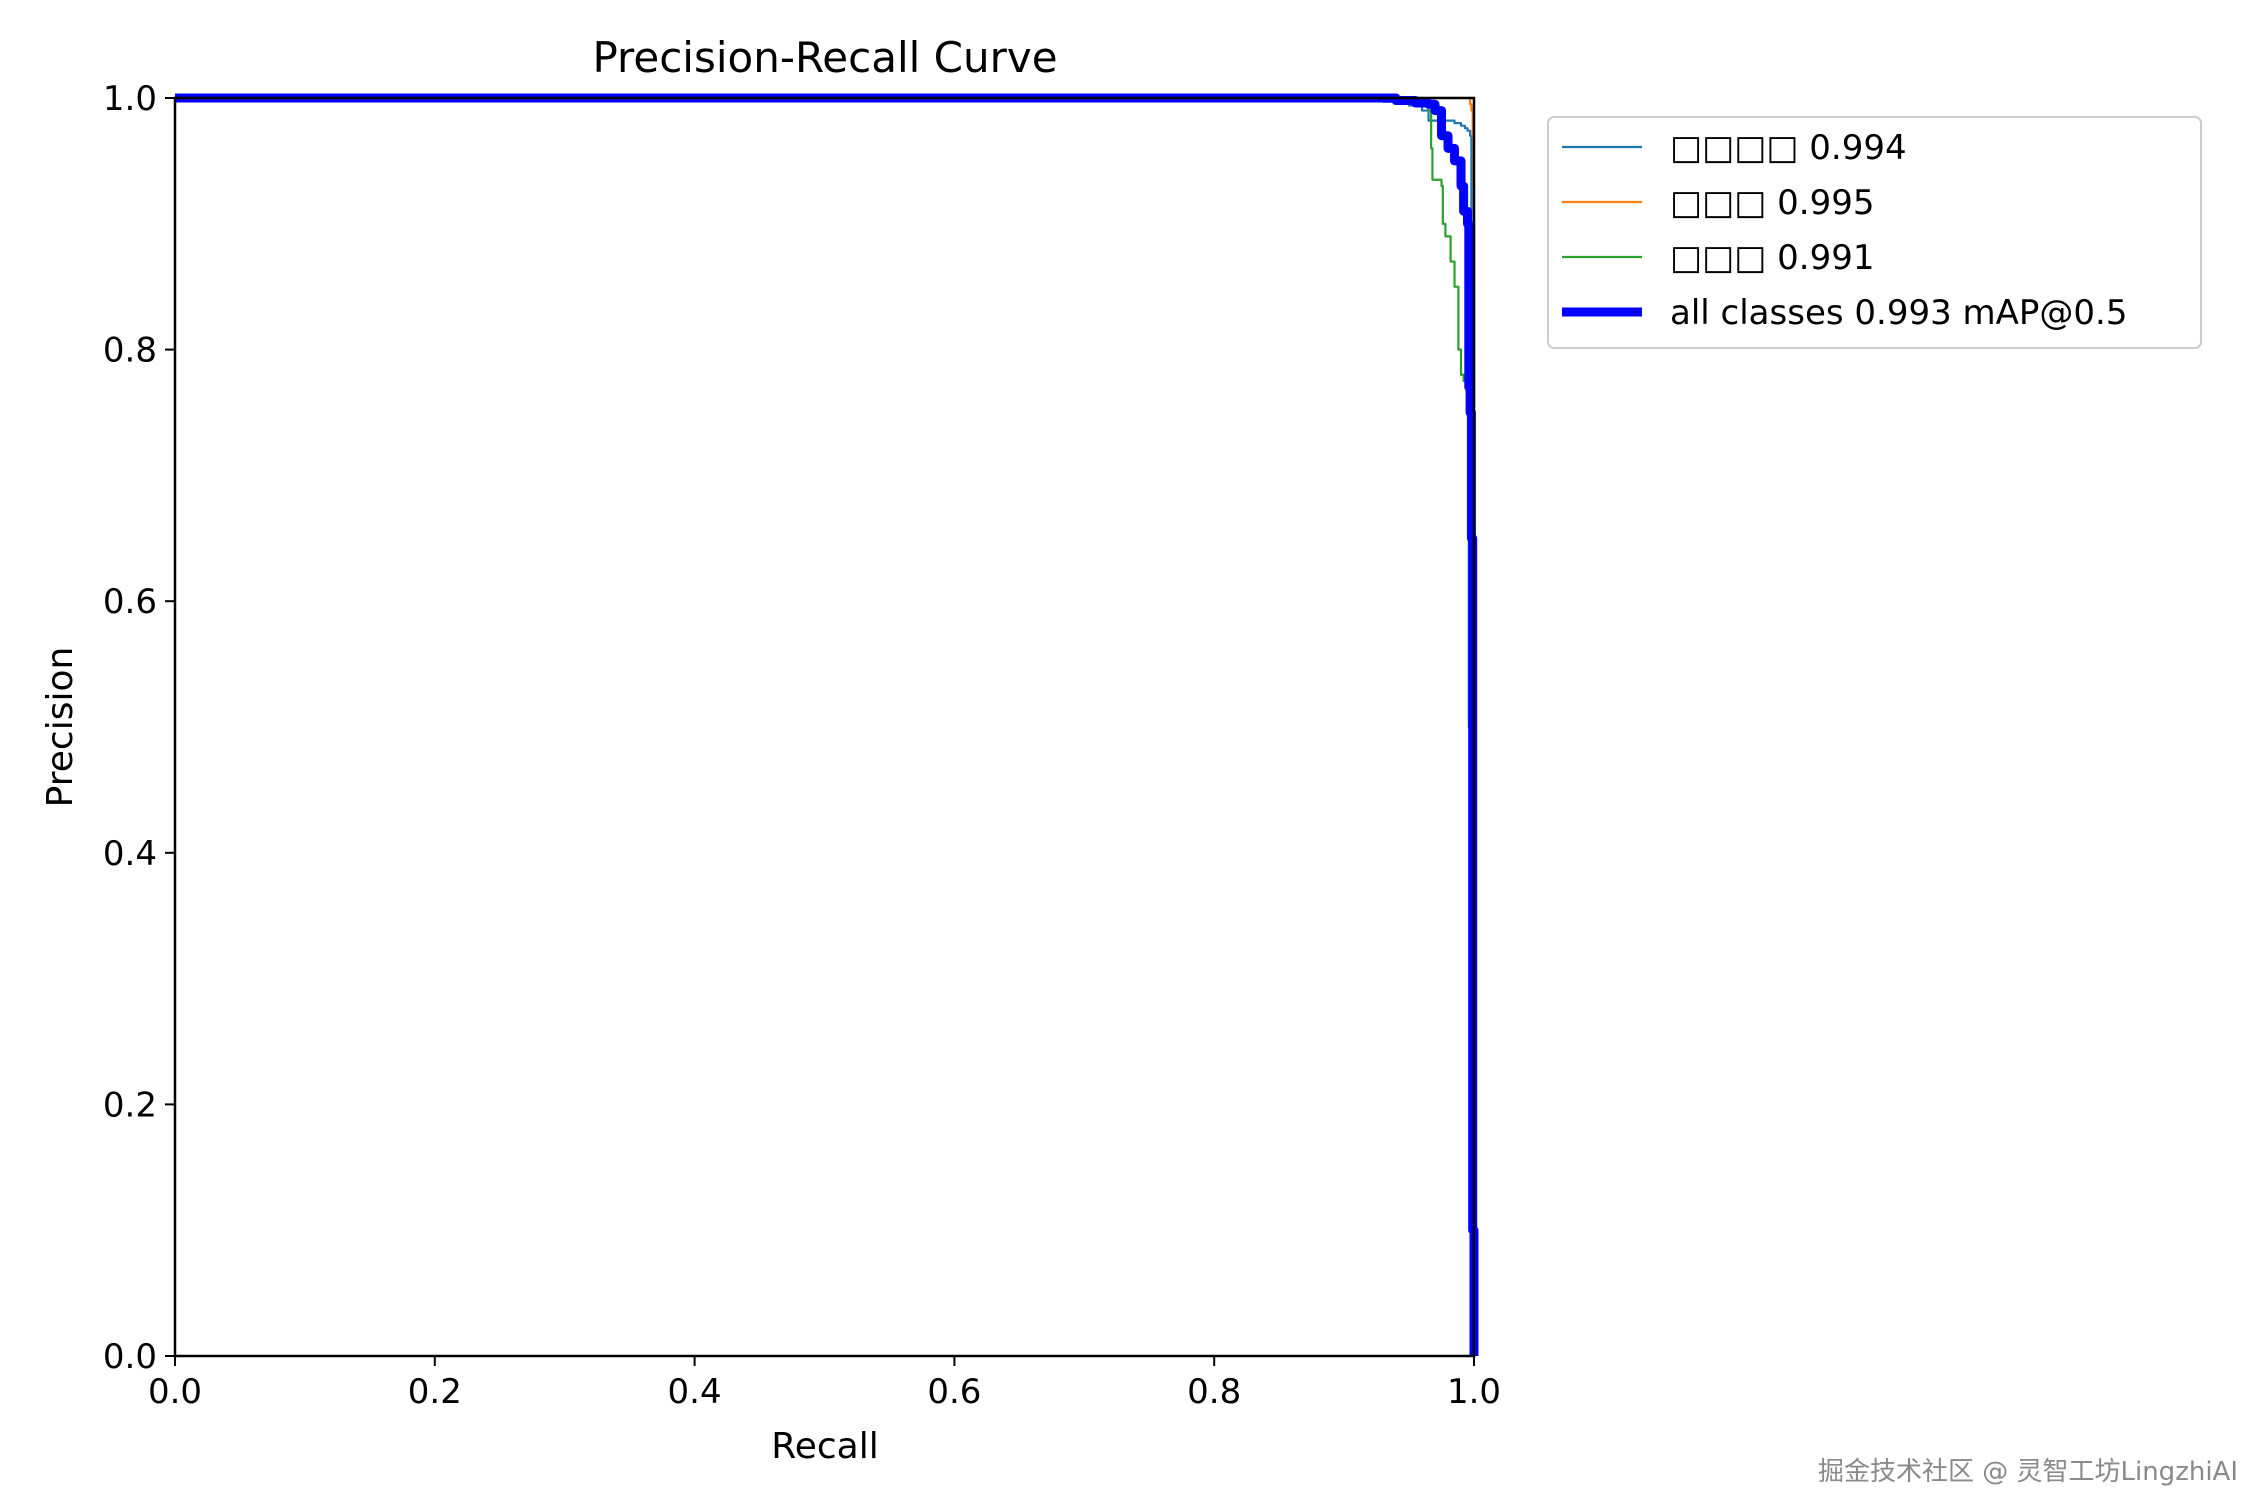  What do you see at coordinates (1788, 148) in the screenshot?
I see `legend-label-1: □□□□ 0.994` at bounding box center [1788, 148].